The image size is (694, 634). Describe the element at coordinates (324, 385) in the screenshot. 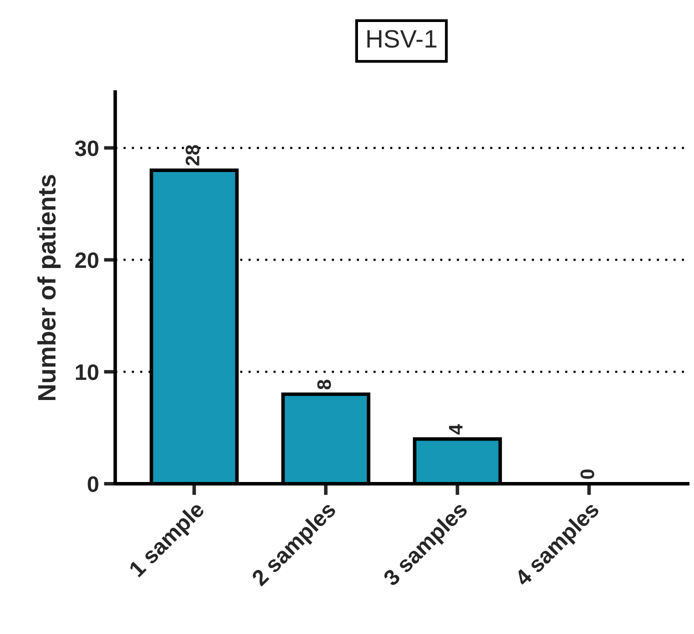

I see `data-label: 8` at that location.